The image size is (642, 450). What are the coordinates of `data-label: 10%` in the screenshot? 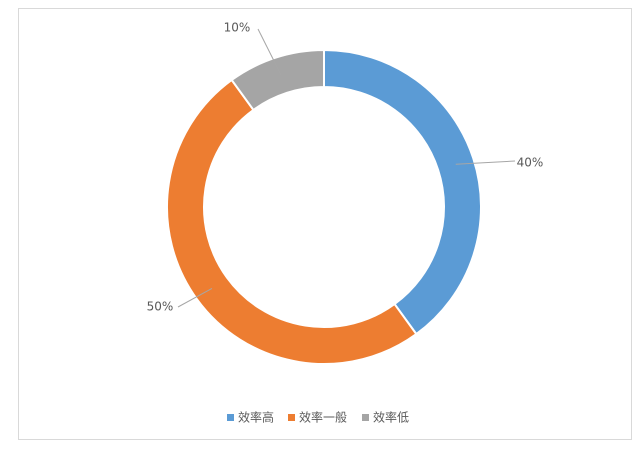 It's located at (237, 28).